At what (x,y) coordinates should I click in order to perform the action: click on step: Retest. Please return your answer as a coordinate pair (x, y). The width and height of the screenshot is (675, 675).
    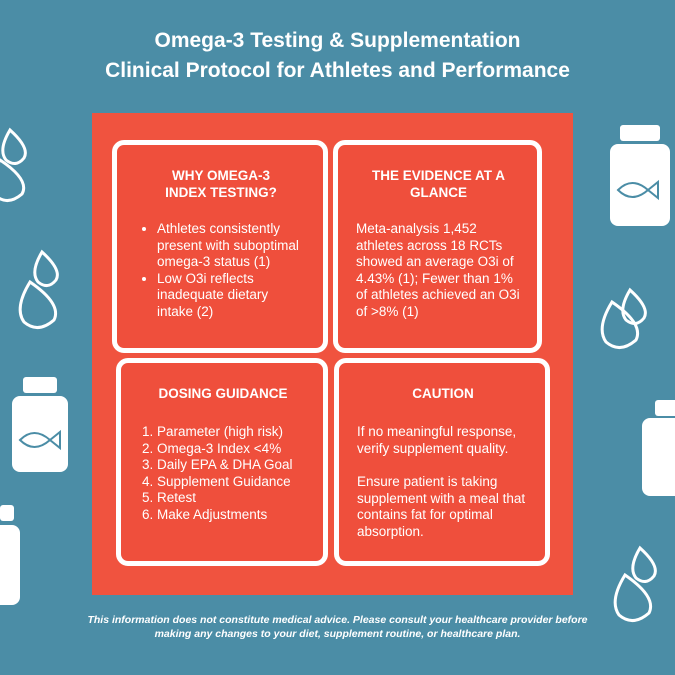
    Looking at the image, I should click on (232, 498).